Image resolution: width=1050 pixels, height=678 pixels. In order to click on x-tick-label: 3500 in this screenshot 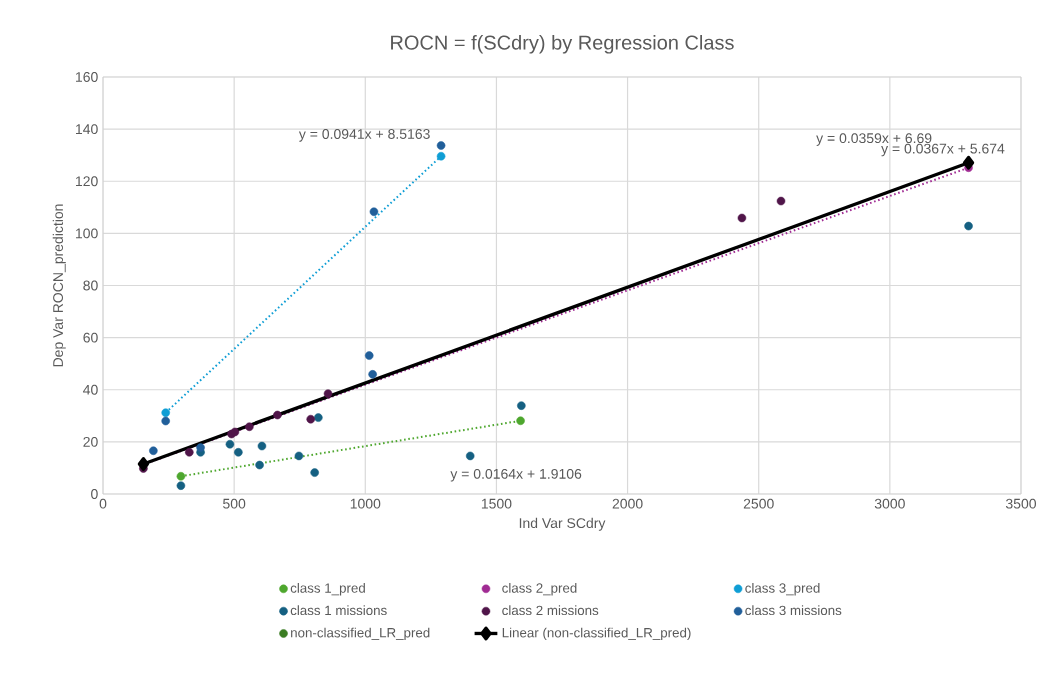, I will do `click(1021, 503)`.